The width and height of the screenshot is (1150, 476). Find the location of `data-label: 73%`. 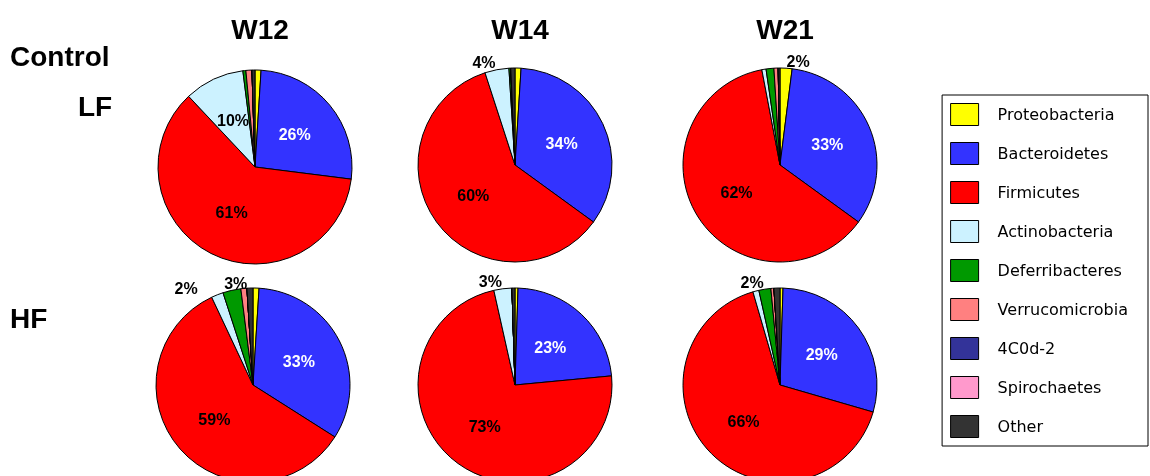

data-label: 73% is located at coordinates (484, 427).